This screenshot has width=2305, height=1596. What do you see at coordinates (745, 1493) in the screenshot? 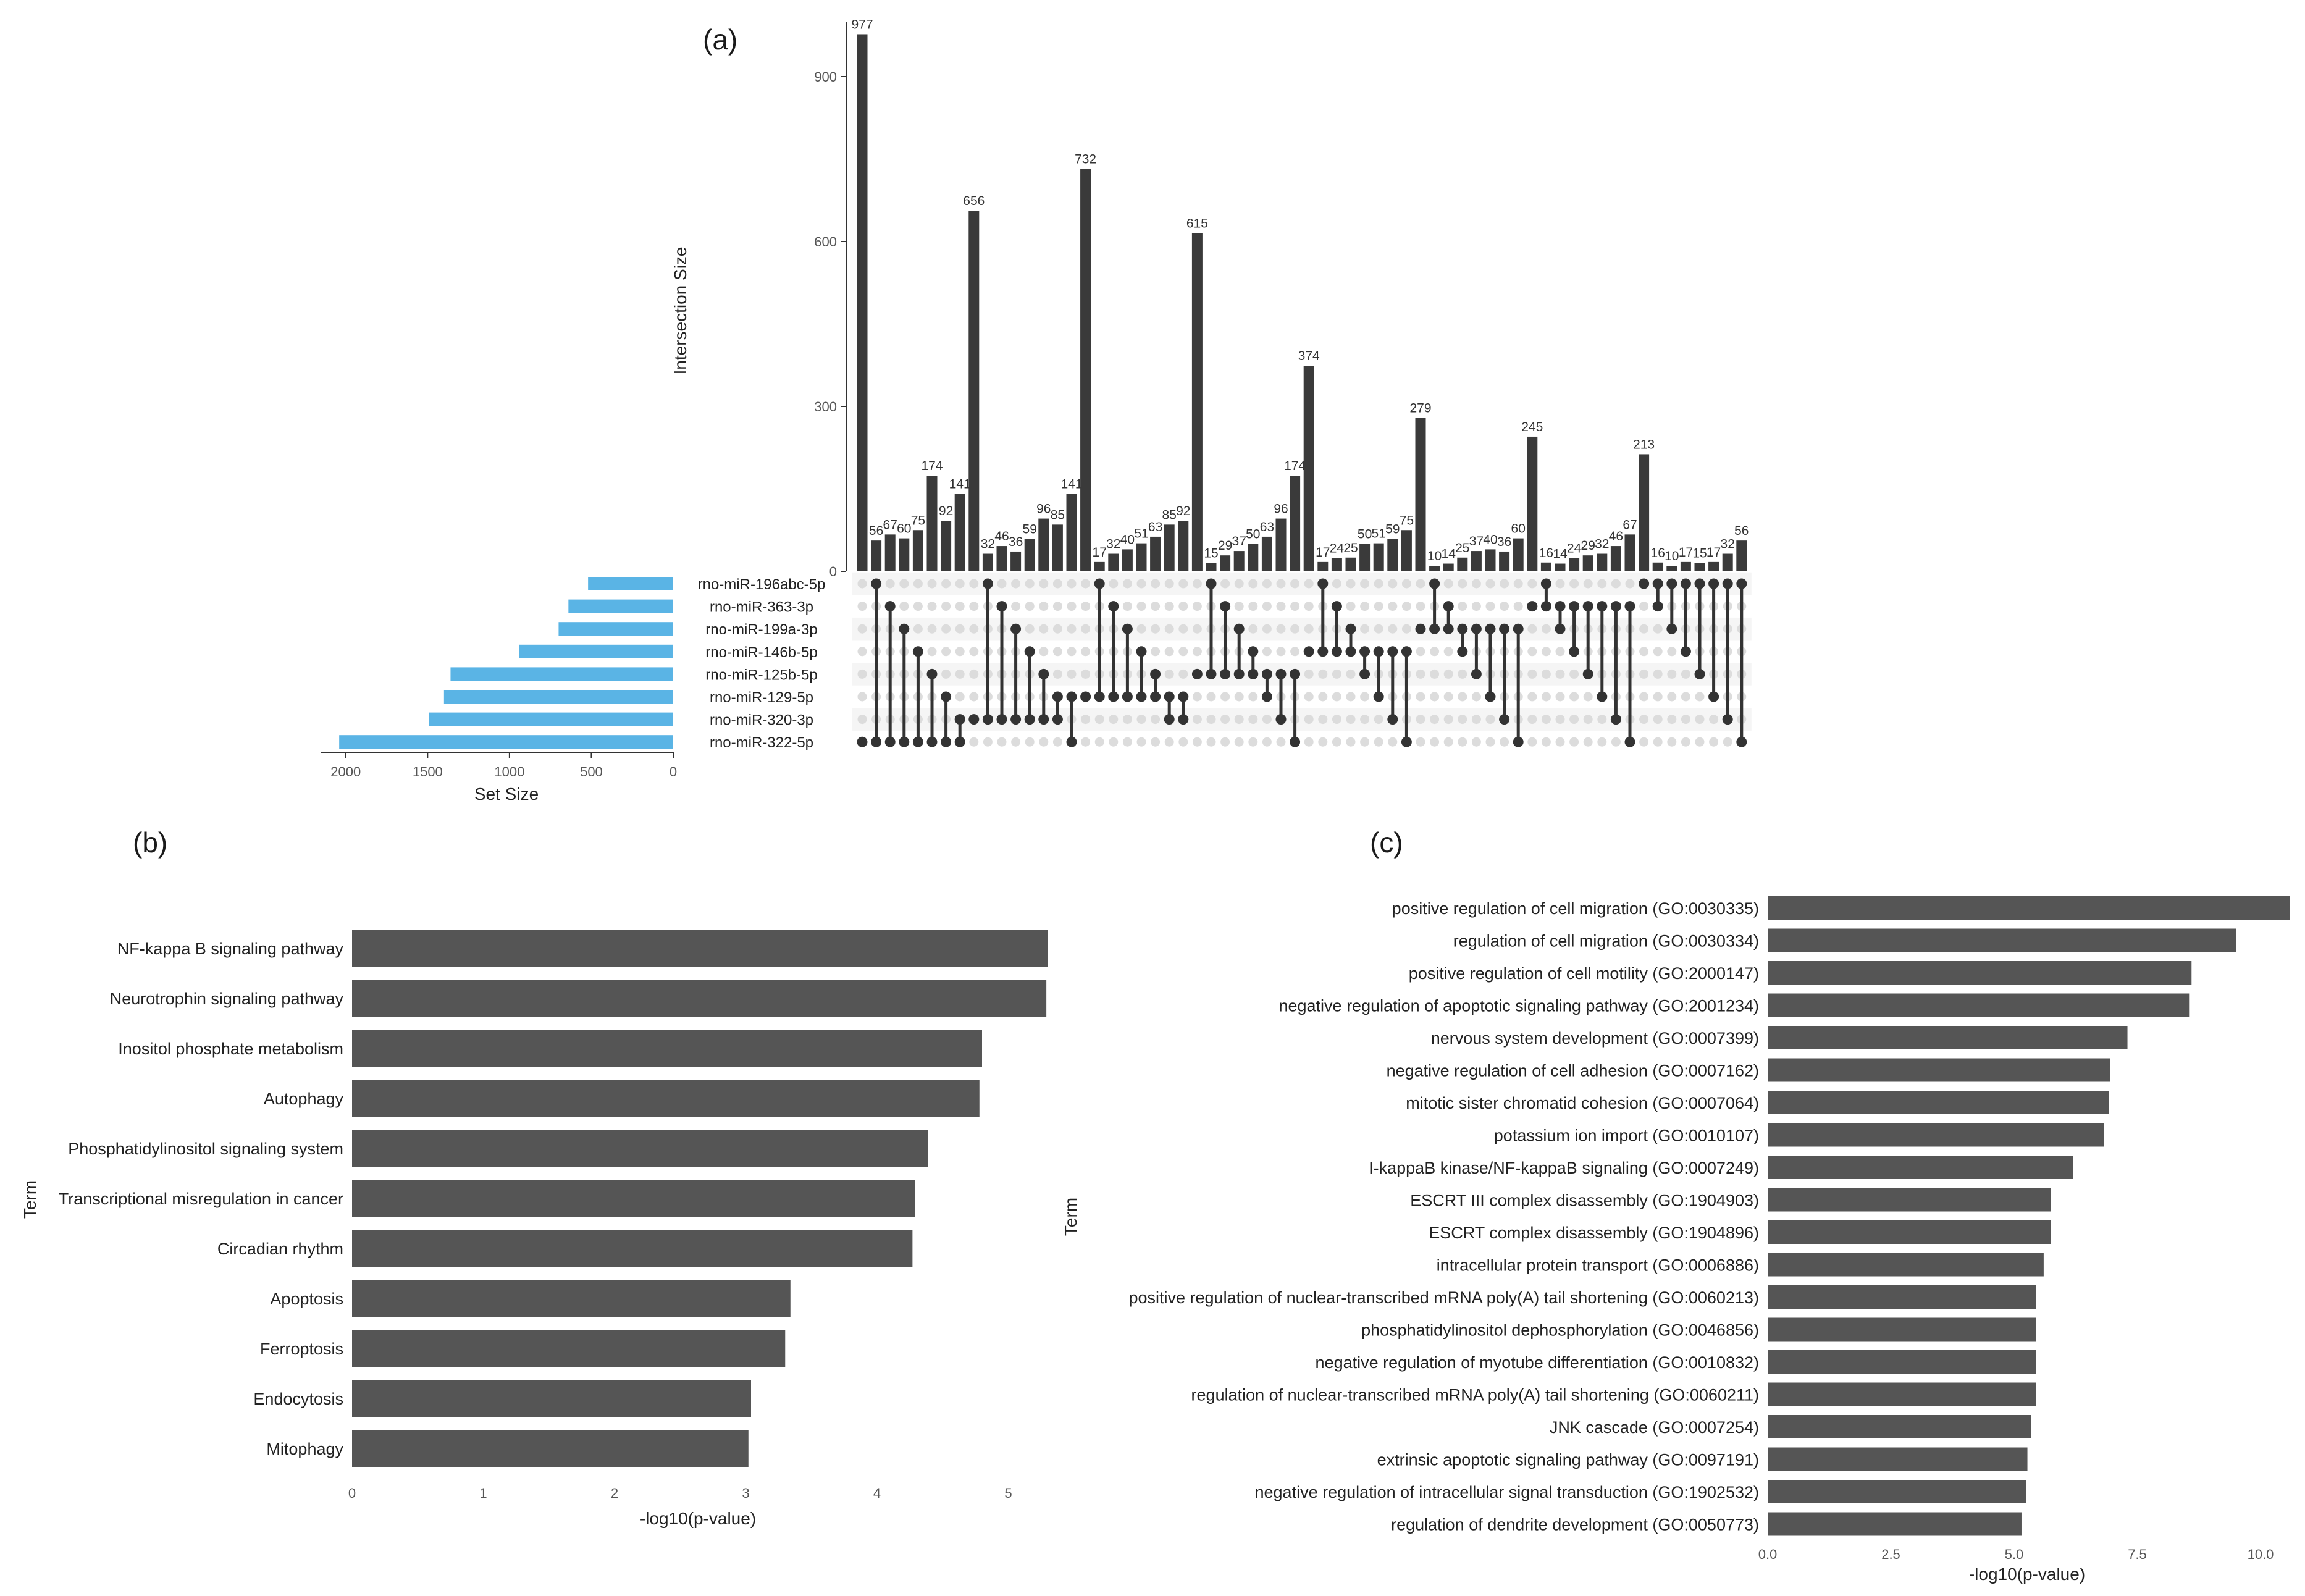
I see `x-tick-label: 3` at bounding box center [745, 1493].